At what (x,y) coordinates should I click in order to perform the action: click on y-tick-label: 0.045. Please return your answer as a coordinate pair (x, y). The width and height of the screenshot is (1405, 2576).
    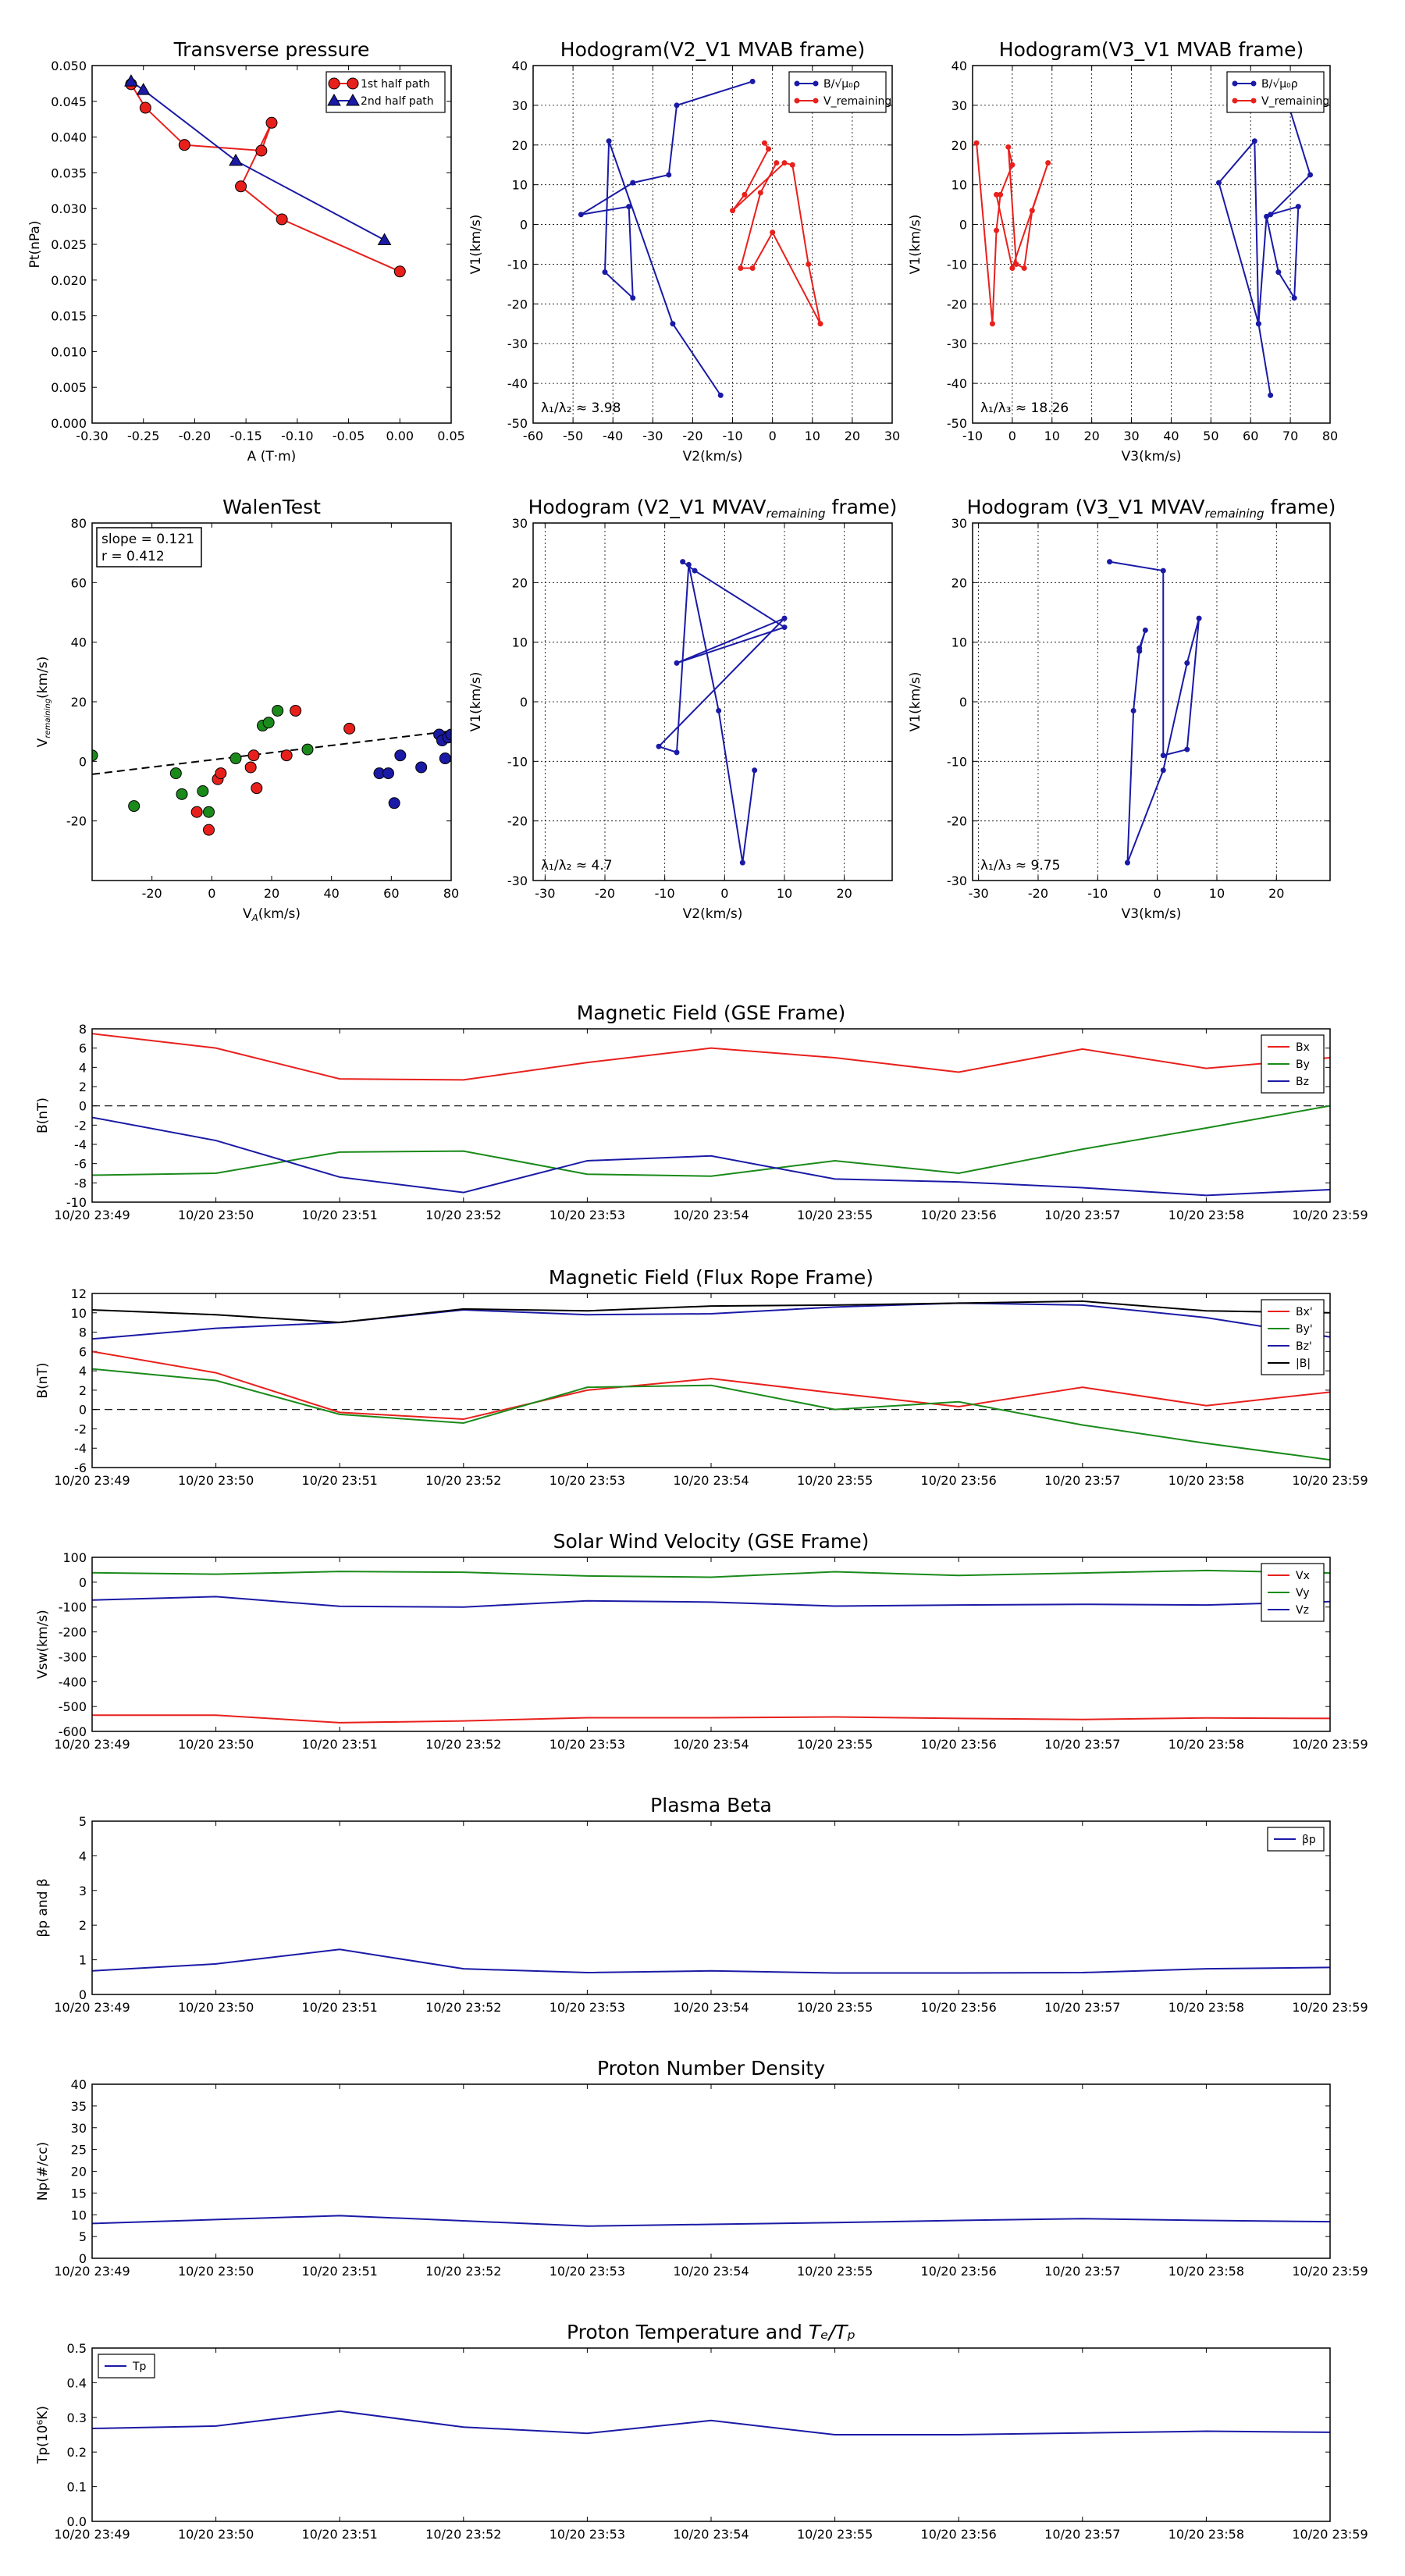
    Looking at the image, I should click on (69, 101).